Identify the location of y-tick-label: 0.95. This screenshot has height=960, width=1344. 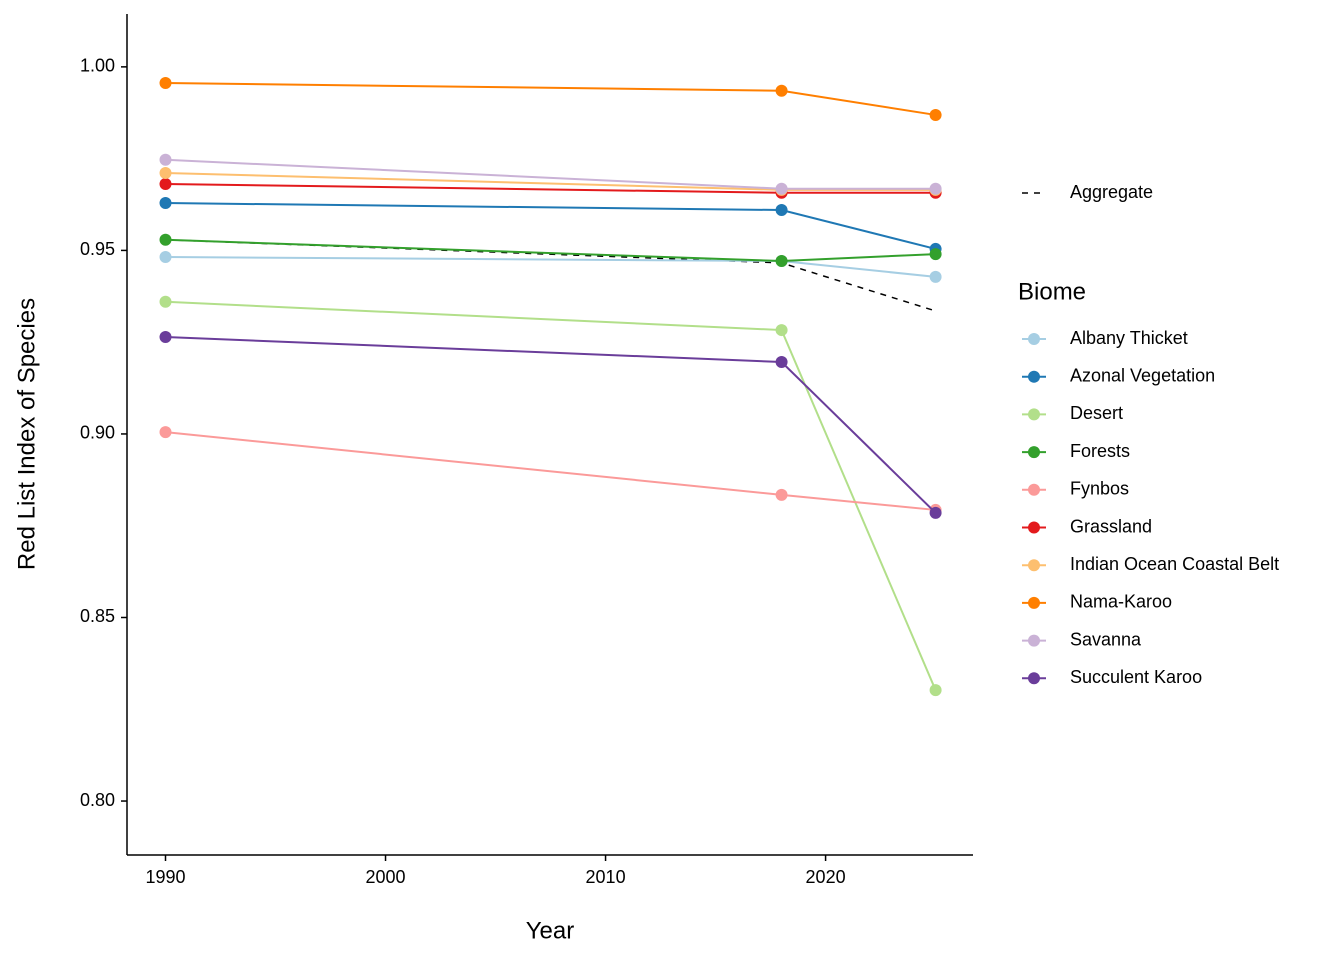
(97, 249).